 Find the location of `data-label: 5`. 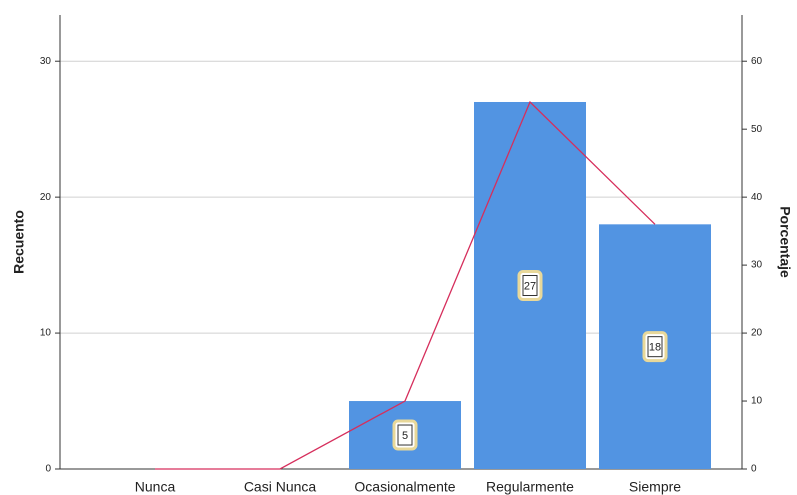

data-label: 5 is located at coordinates (405, 436).